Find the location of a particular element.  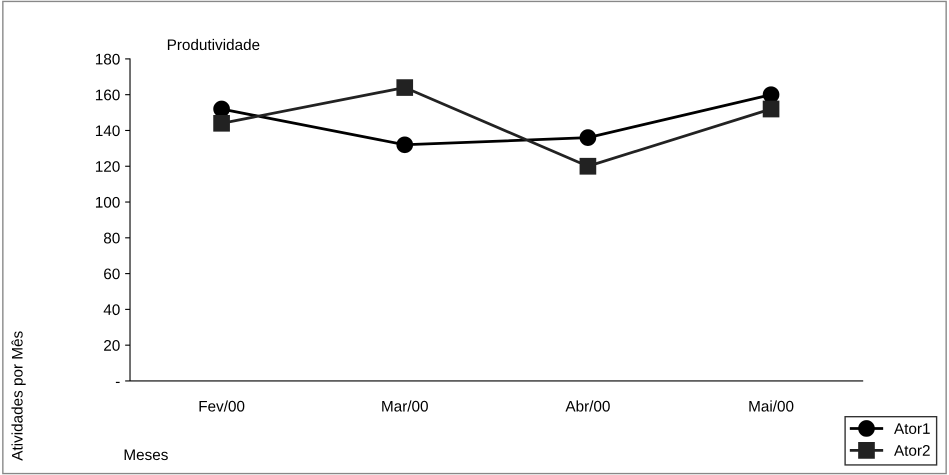

y-tick-label: 80 is located at coordinates (112, 238).